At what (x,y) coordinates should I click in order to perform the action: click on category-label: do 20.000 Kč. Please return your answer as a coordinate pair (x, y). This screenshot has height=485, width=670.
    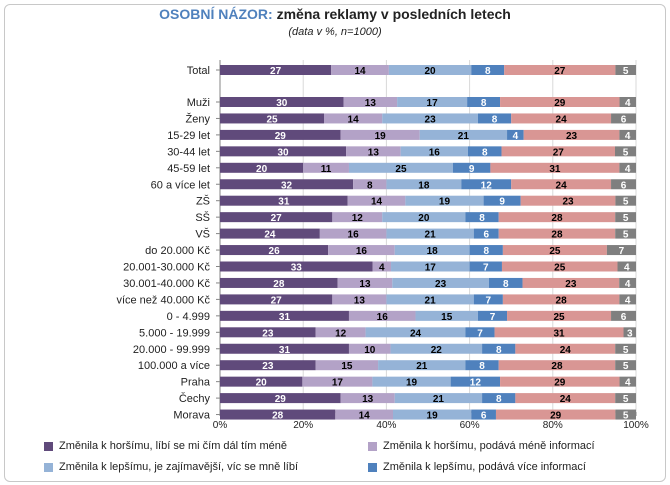
    Looking at the image, I should click on (177, 251).